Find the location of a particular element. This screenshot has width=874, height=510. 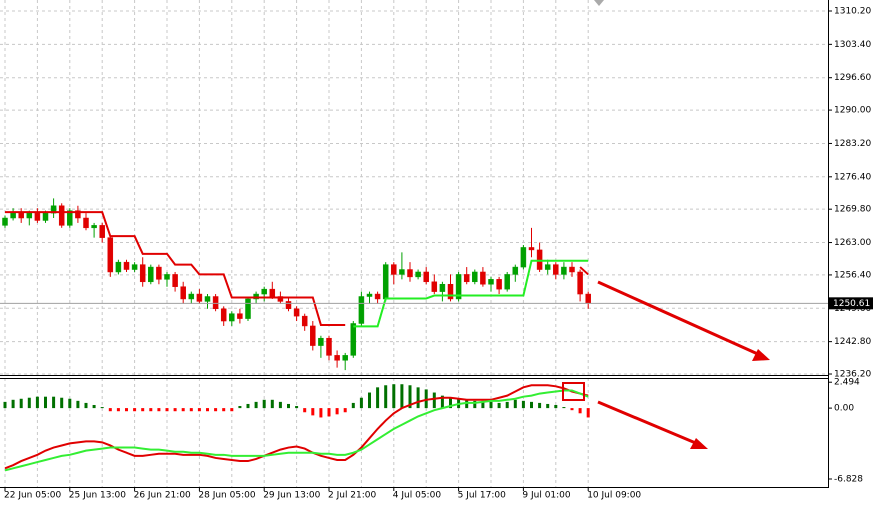

y-tick-label: 1269.80 is located at coordinates (852, 210).